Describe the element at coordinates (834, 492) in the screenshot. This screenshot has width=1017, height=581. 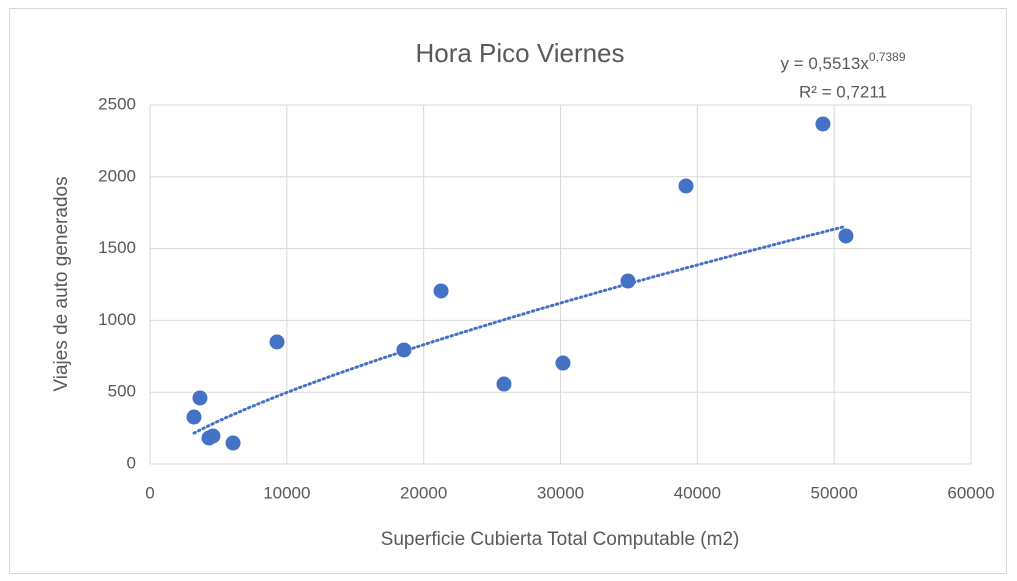
I see `x-tick-label: 50000` at that location.